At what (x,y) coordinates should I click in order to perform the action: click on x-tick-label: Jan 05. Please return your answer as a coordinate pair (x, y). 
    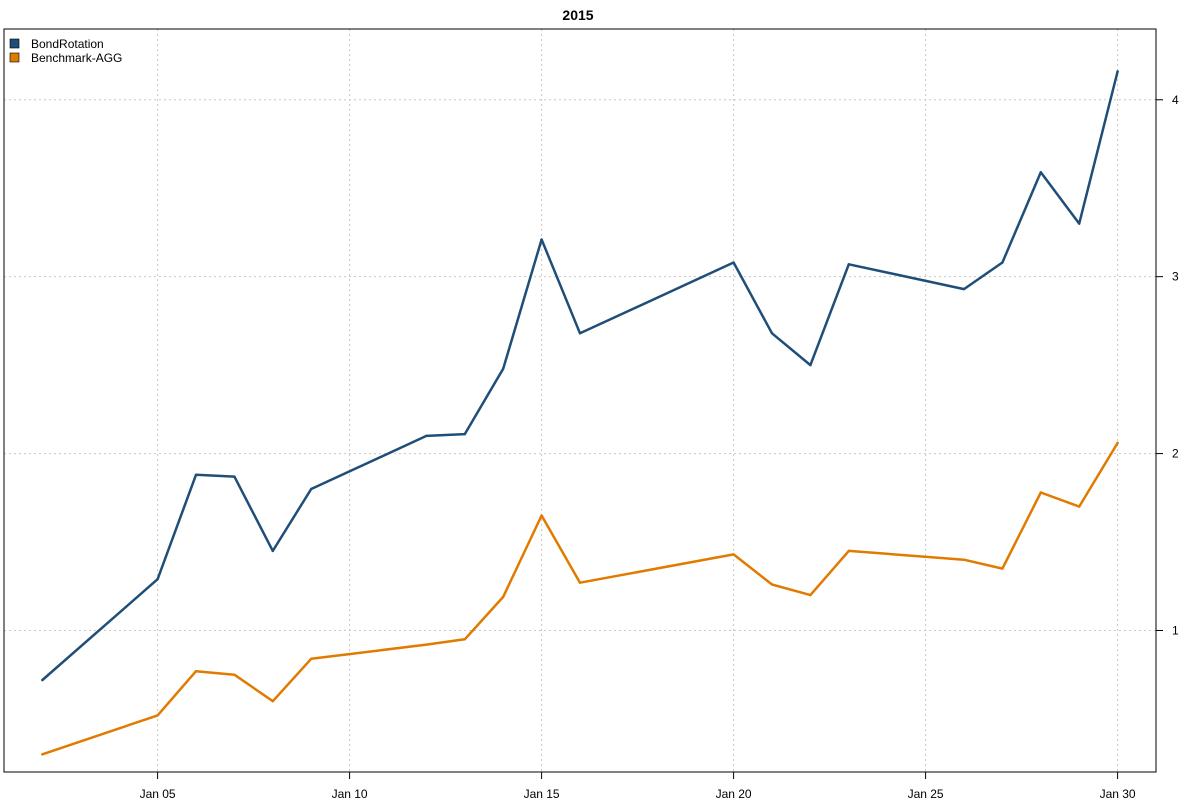
    Looking at the image, I should click on (158, 793).